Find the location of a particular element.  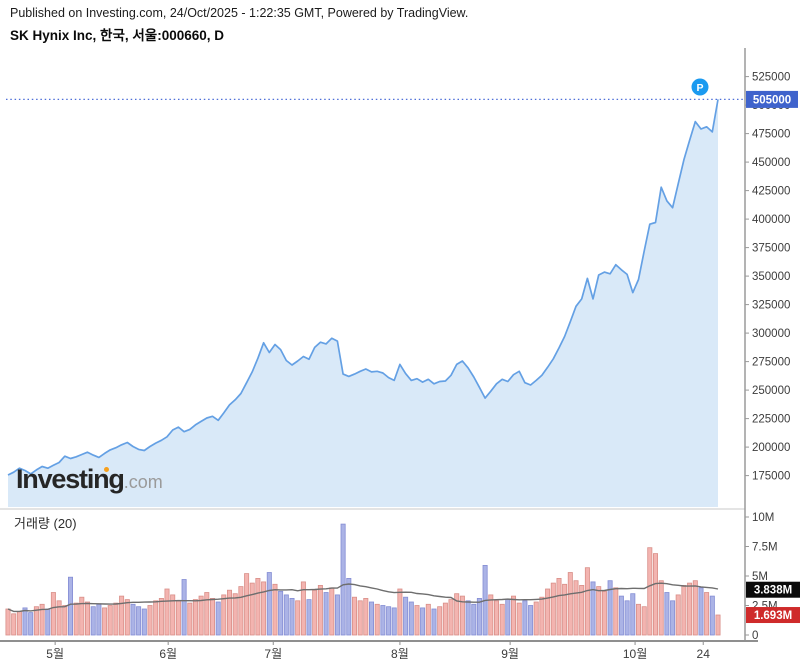

volume-ma-line is located at coordinates (363, 597).